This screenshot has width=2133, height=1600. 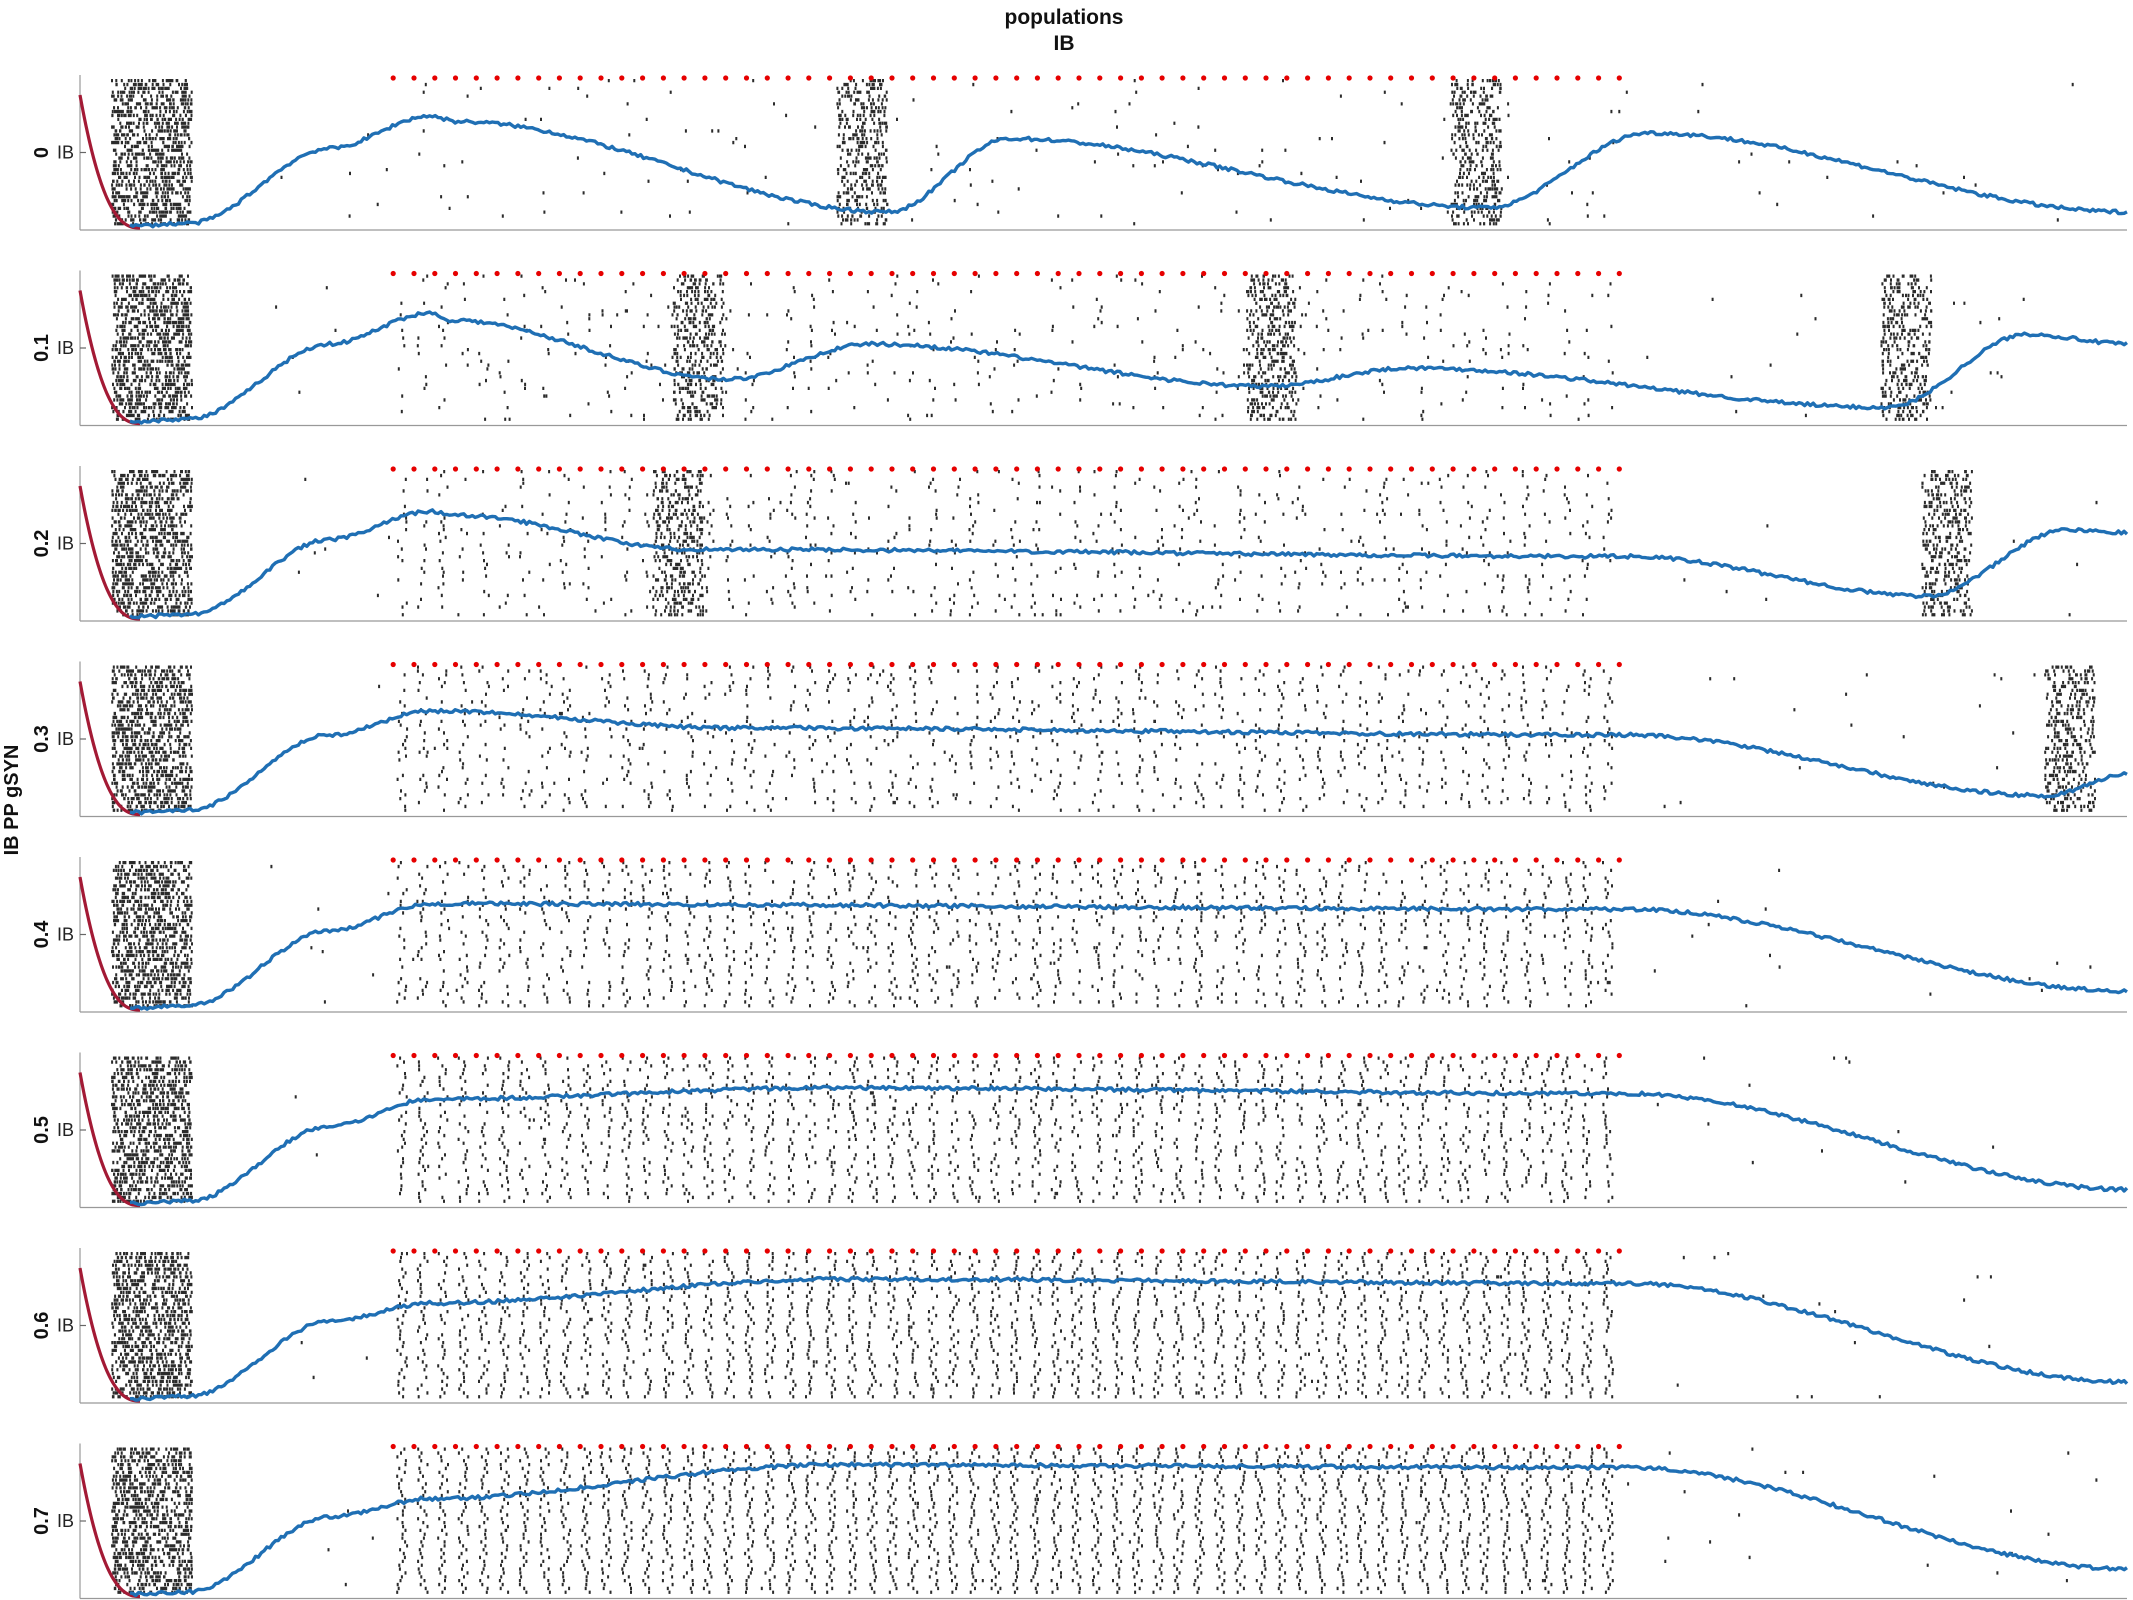 I want to click on initial-transient-line, so click(x=109, y=1531).